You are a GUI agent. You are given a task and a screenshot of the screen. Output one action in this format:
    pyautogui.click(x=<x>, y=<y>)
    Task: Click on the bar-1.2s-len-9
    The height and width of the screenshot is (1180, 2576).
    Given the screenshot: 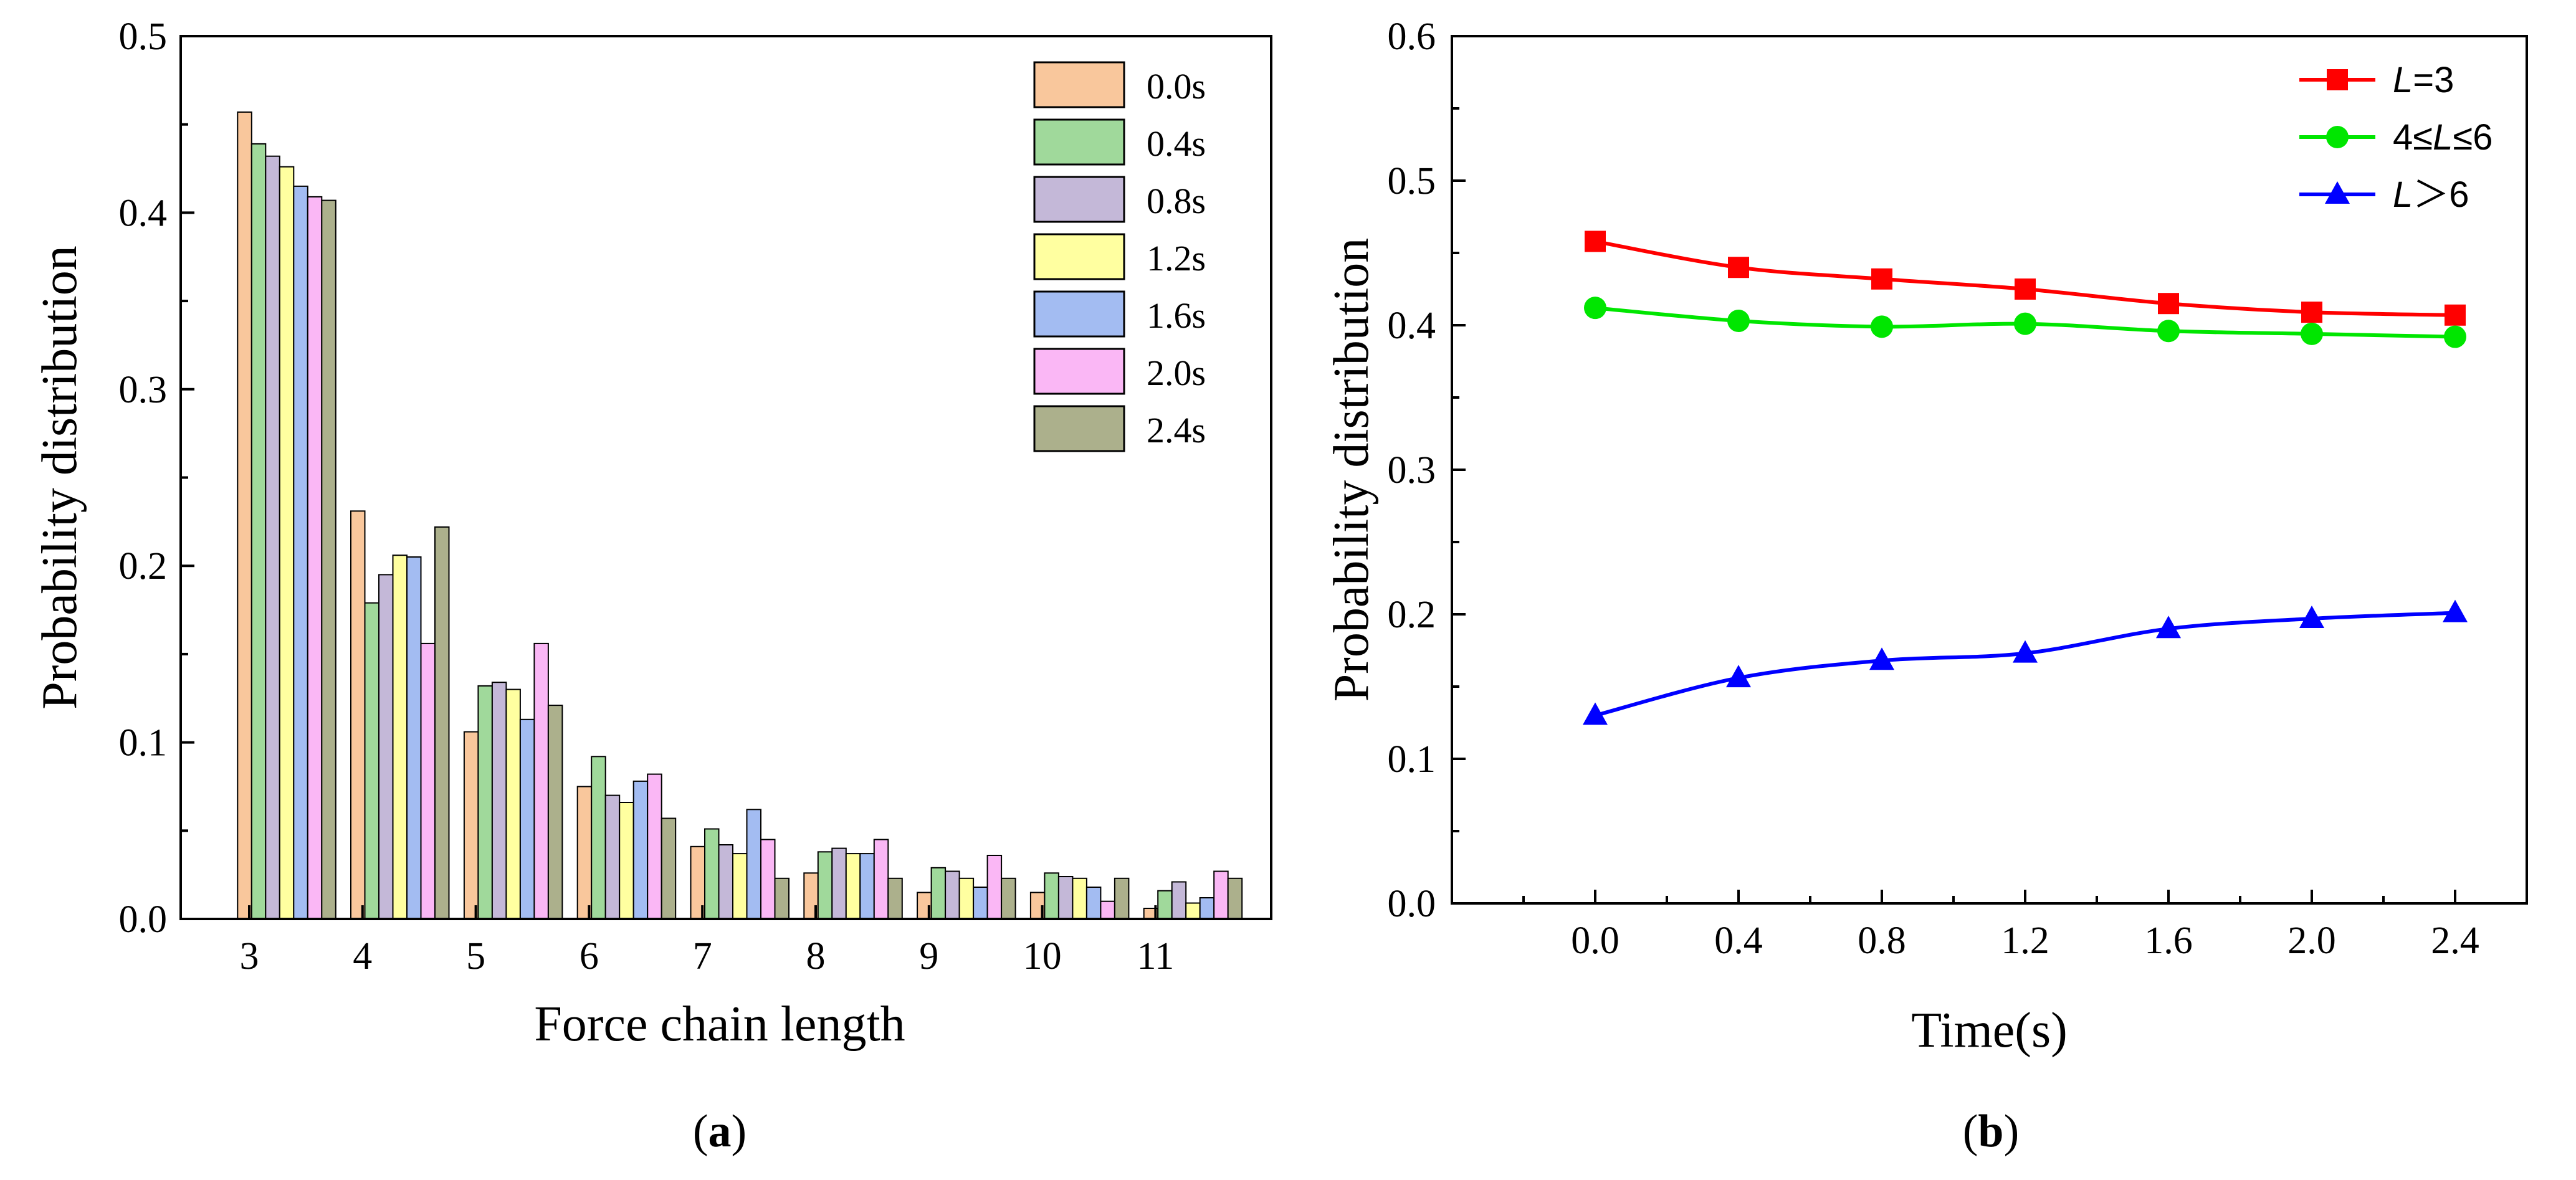 What is the action you would take?
    pyautogui.click(x=966, y=898)
    